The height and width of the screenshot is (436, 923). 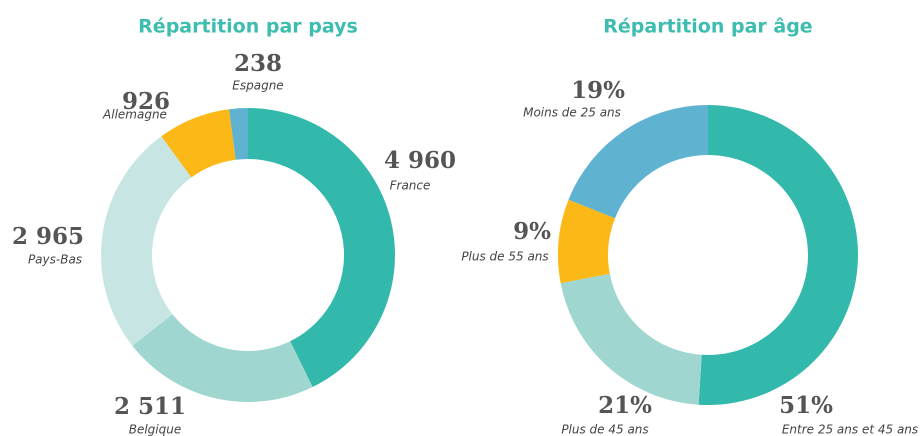 What do you see at coordinates (155, 429) in the screenshot?
I see `category-label: Belgique` at bounding box center [155, 429].